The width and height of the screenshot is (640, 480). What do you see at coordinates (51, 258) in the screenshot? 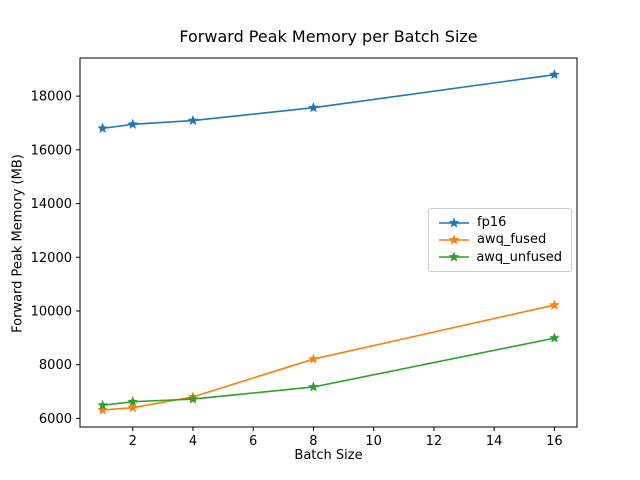
I see `y-tick-label: 12000` at bounding box center [51, 258].